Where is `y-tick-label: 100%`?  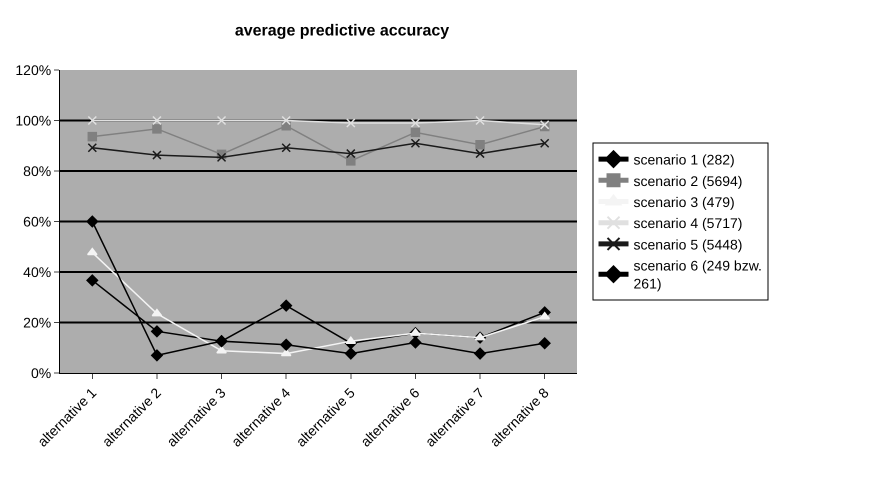 y-tick-label: 100% is located at coordinates (33, 120).